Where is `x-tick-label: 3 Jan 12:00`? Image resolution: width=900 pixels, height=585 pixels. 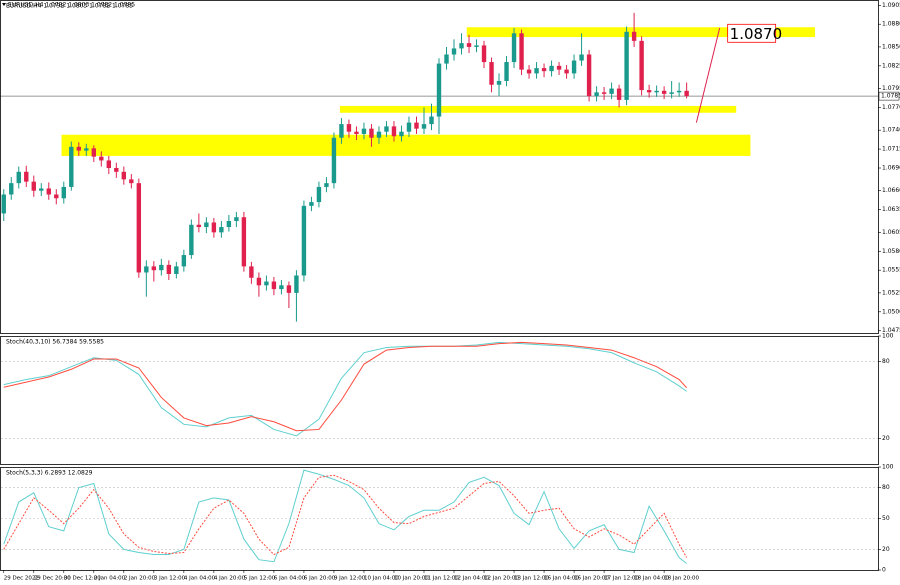 x-tick-label: 3 Jan 12:00 is located at coordinates (170, 579).